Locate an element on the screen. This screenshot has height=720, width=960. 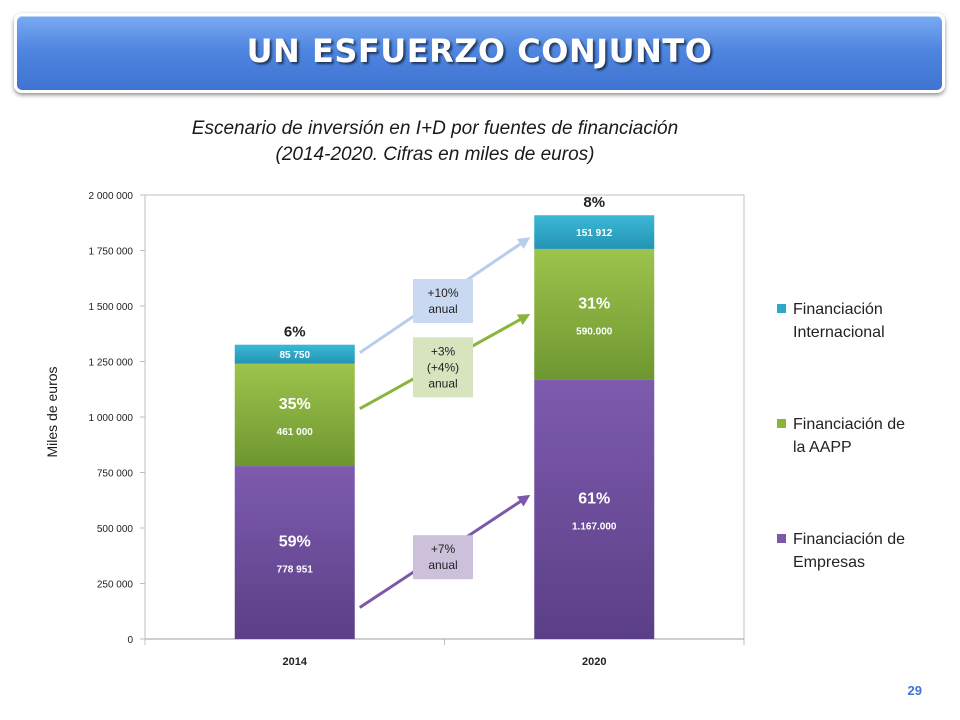
legend-label: Empresas is located at coordinates (829, 562).